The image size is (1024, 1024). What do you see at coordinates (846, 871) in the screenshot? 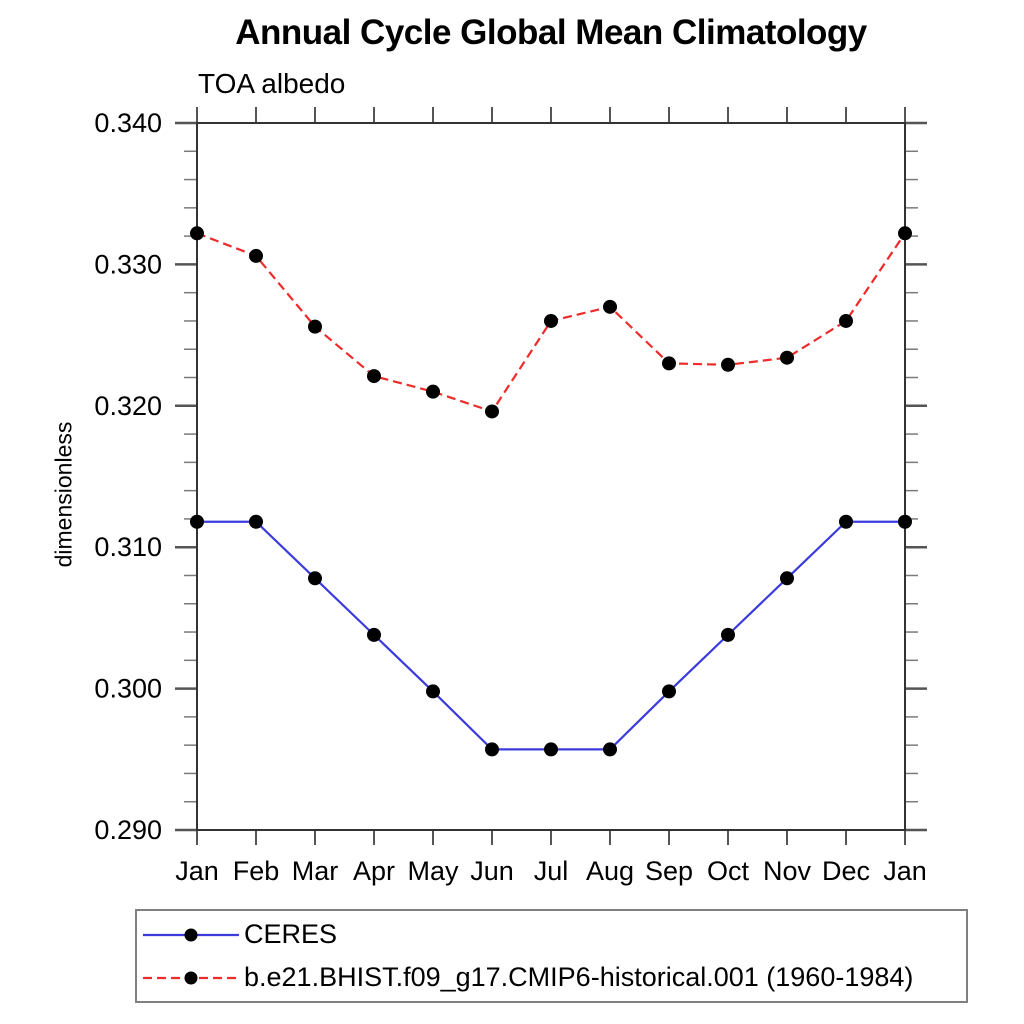
I see `x-tick-label: Dec` at bounding box center [846, 871].